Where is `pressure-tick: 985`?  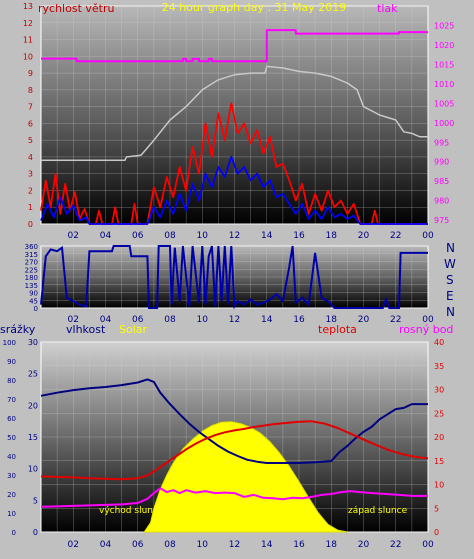 pressure-tick: 985 is located at coordinates (441, 181).